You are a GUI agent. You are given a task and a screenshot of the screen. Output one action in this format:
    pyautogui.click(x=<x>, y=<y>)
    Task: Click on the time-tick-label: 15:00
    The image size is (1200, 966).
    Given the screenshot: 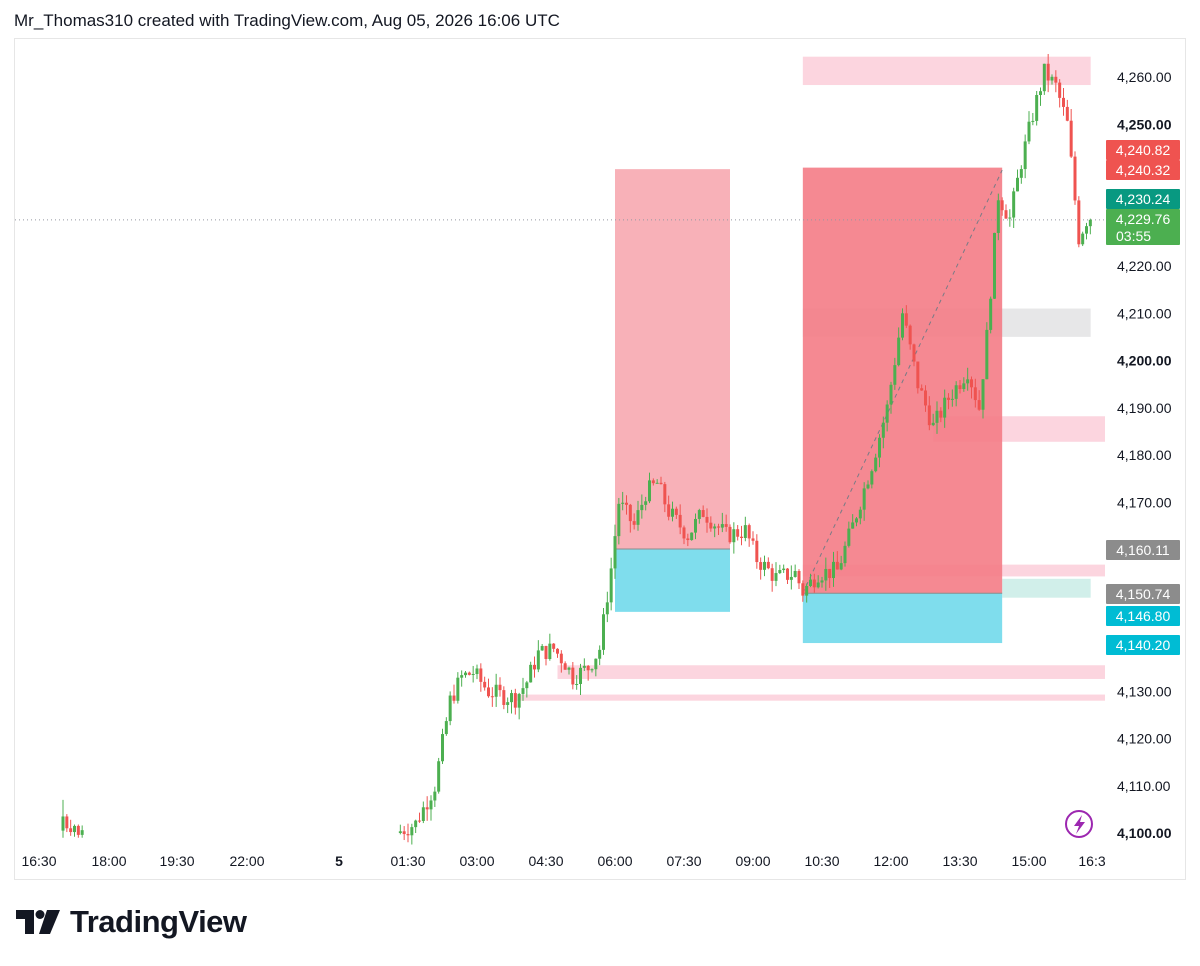 What is the action you would take?
    pyautogui.click(x=1028, y=861)
    